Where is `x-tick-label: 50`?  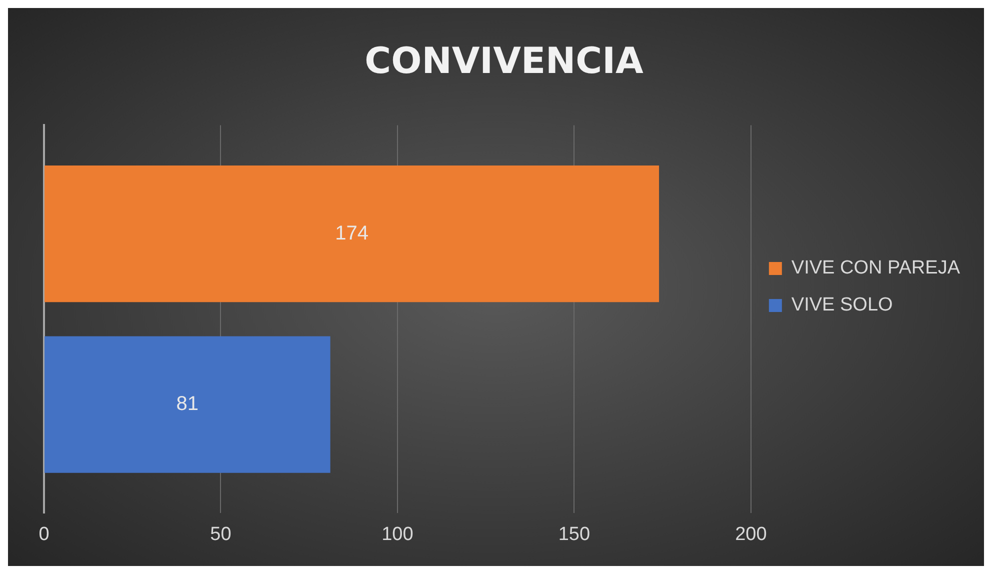 x-tick-label: 50 is located at coordinates (221, 534).